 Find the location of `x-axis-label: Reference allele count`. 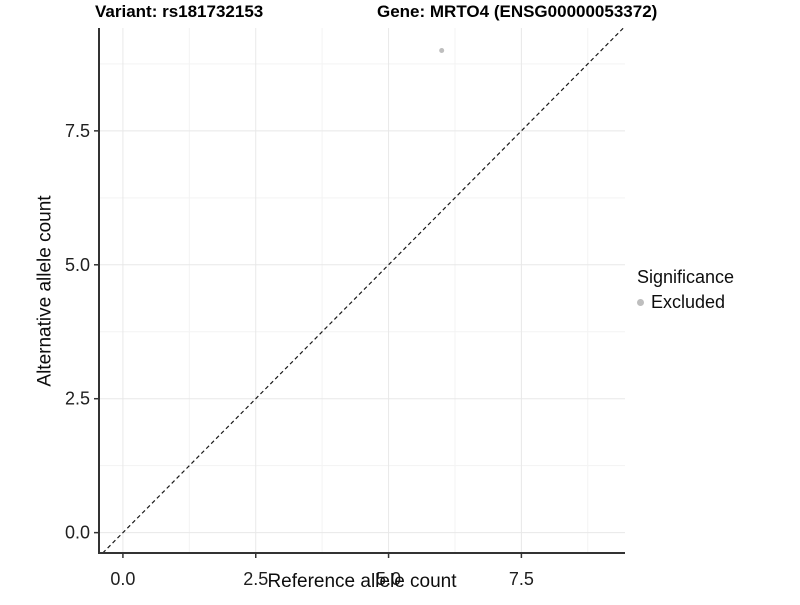

x-axis-label: Reference allele count is located at coordinates (362, 581).